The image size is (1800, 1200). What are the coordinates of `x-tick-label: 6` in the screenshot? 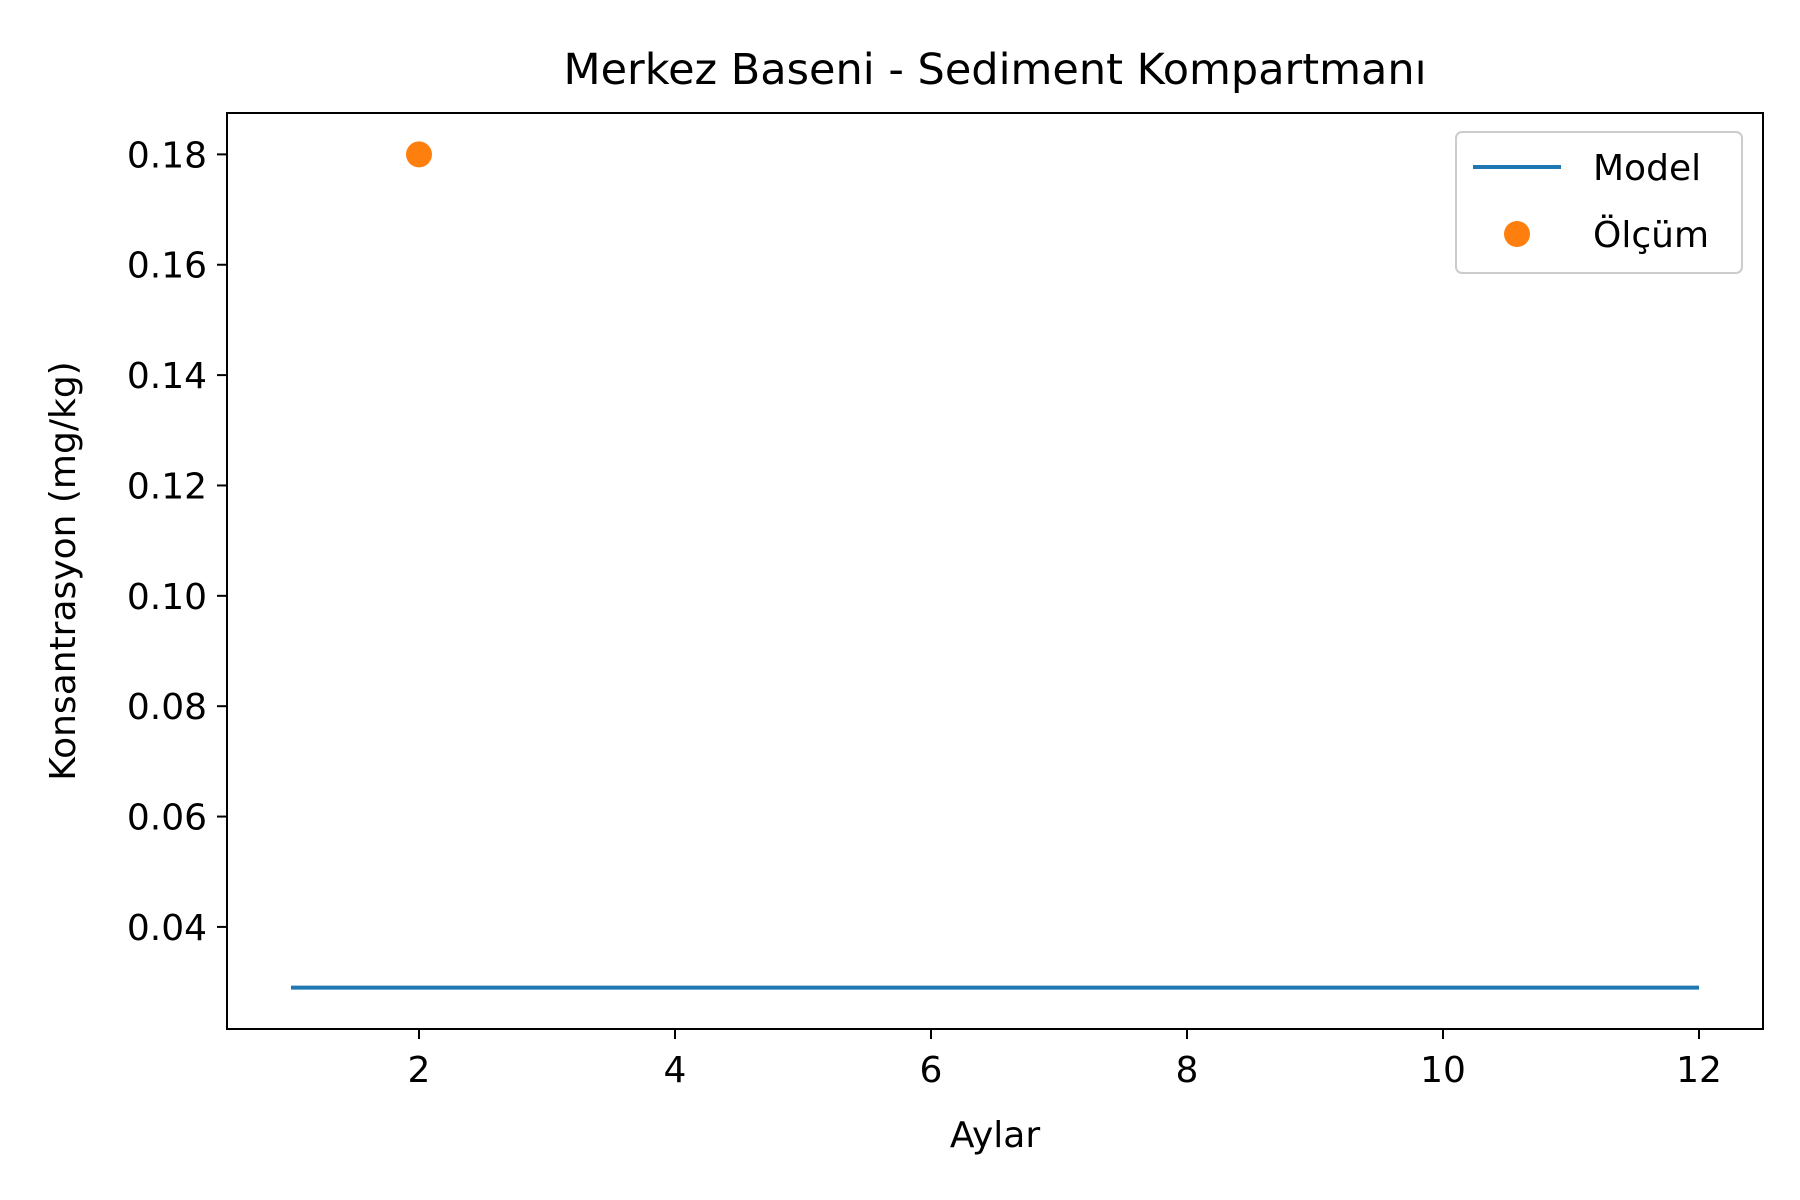 It's located at (931, 1070).